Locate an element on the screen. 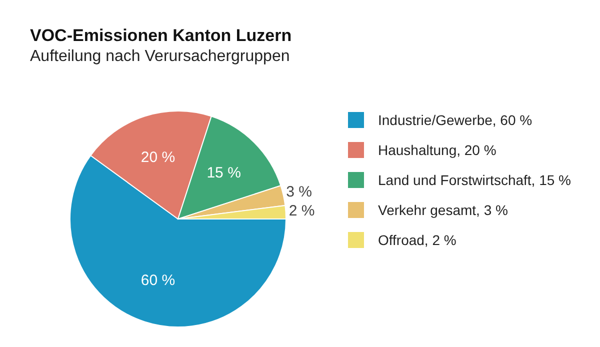 The image size is (600, 347). data-label: 60 % is located at coordinates (158, 281).